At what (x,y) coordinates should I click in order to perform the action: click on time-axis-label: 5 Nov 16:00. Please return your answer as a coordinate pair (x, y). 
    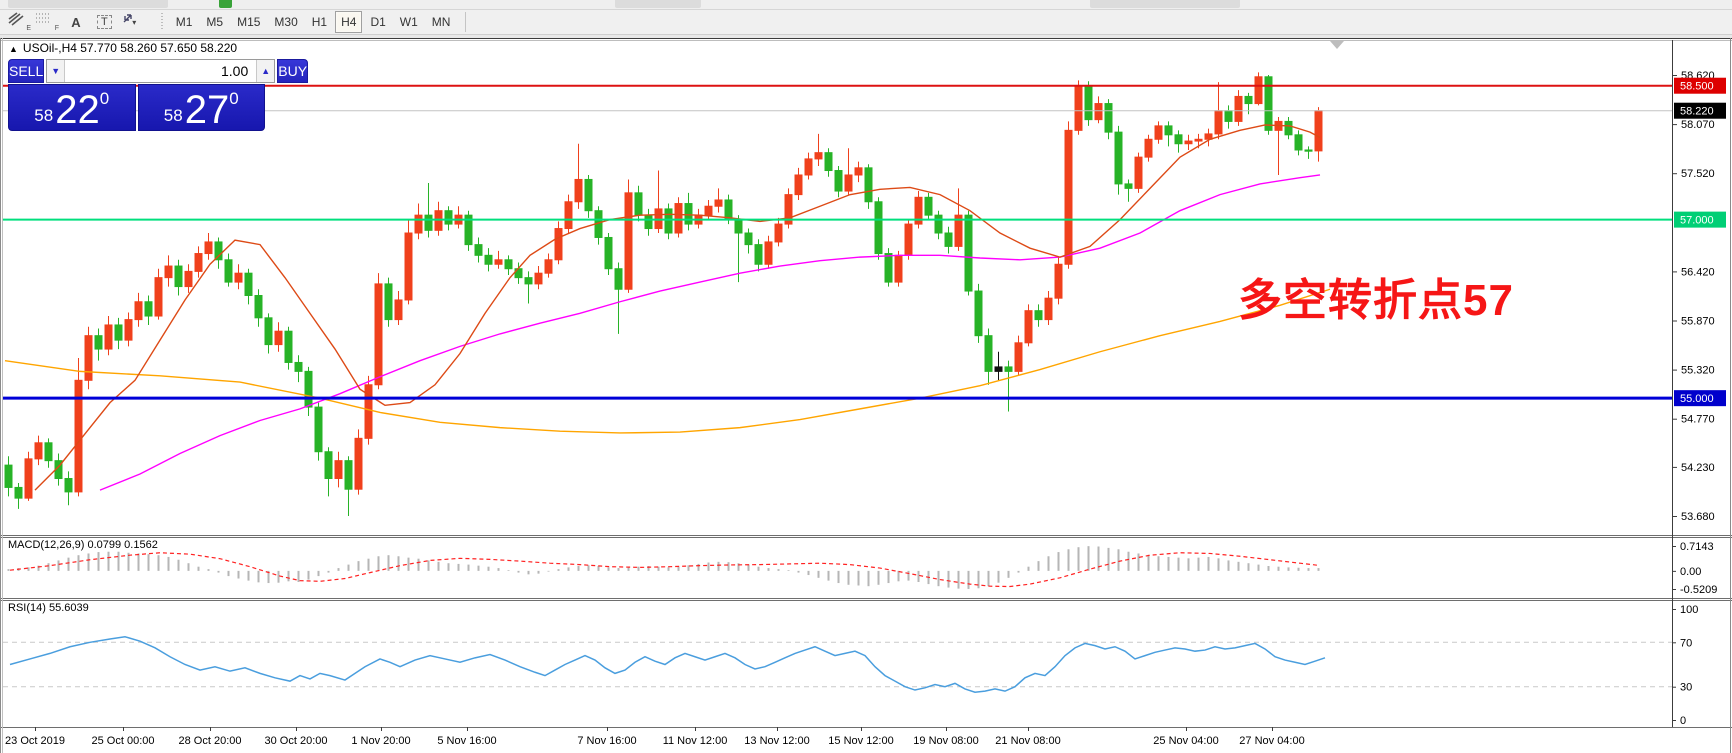
    Looking at the image, I should click on (466, 741).